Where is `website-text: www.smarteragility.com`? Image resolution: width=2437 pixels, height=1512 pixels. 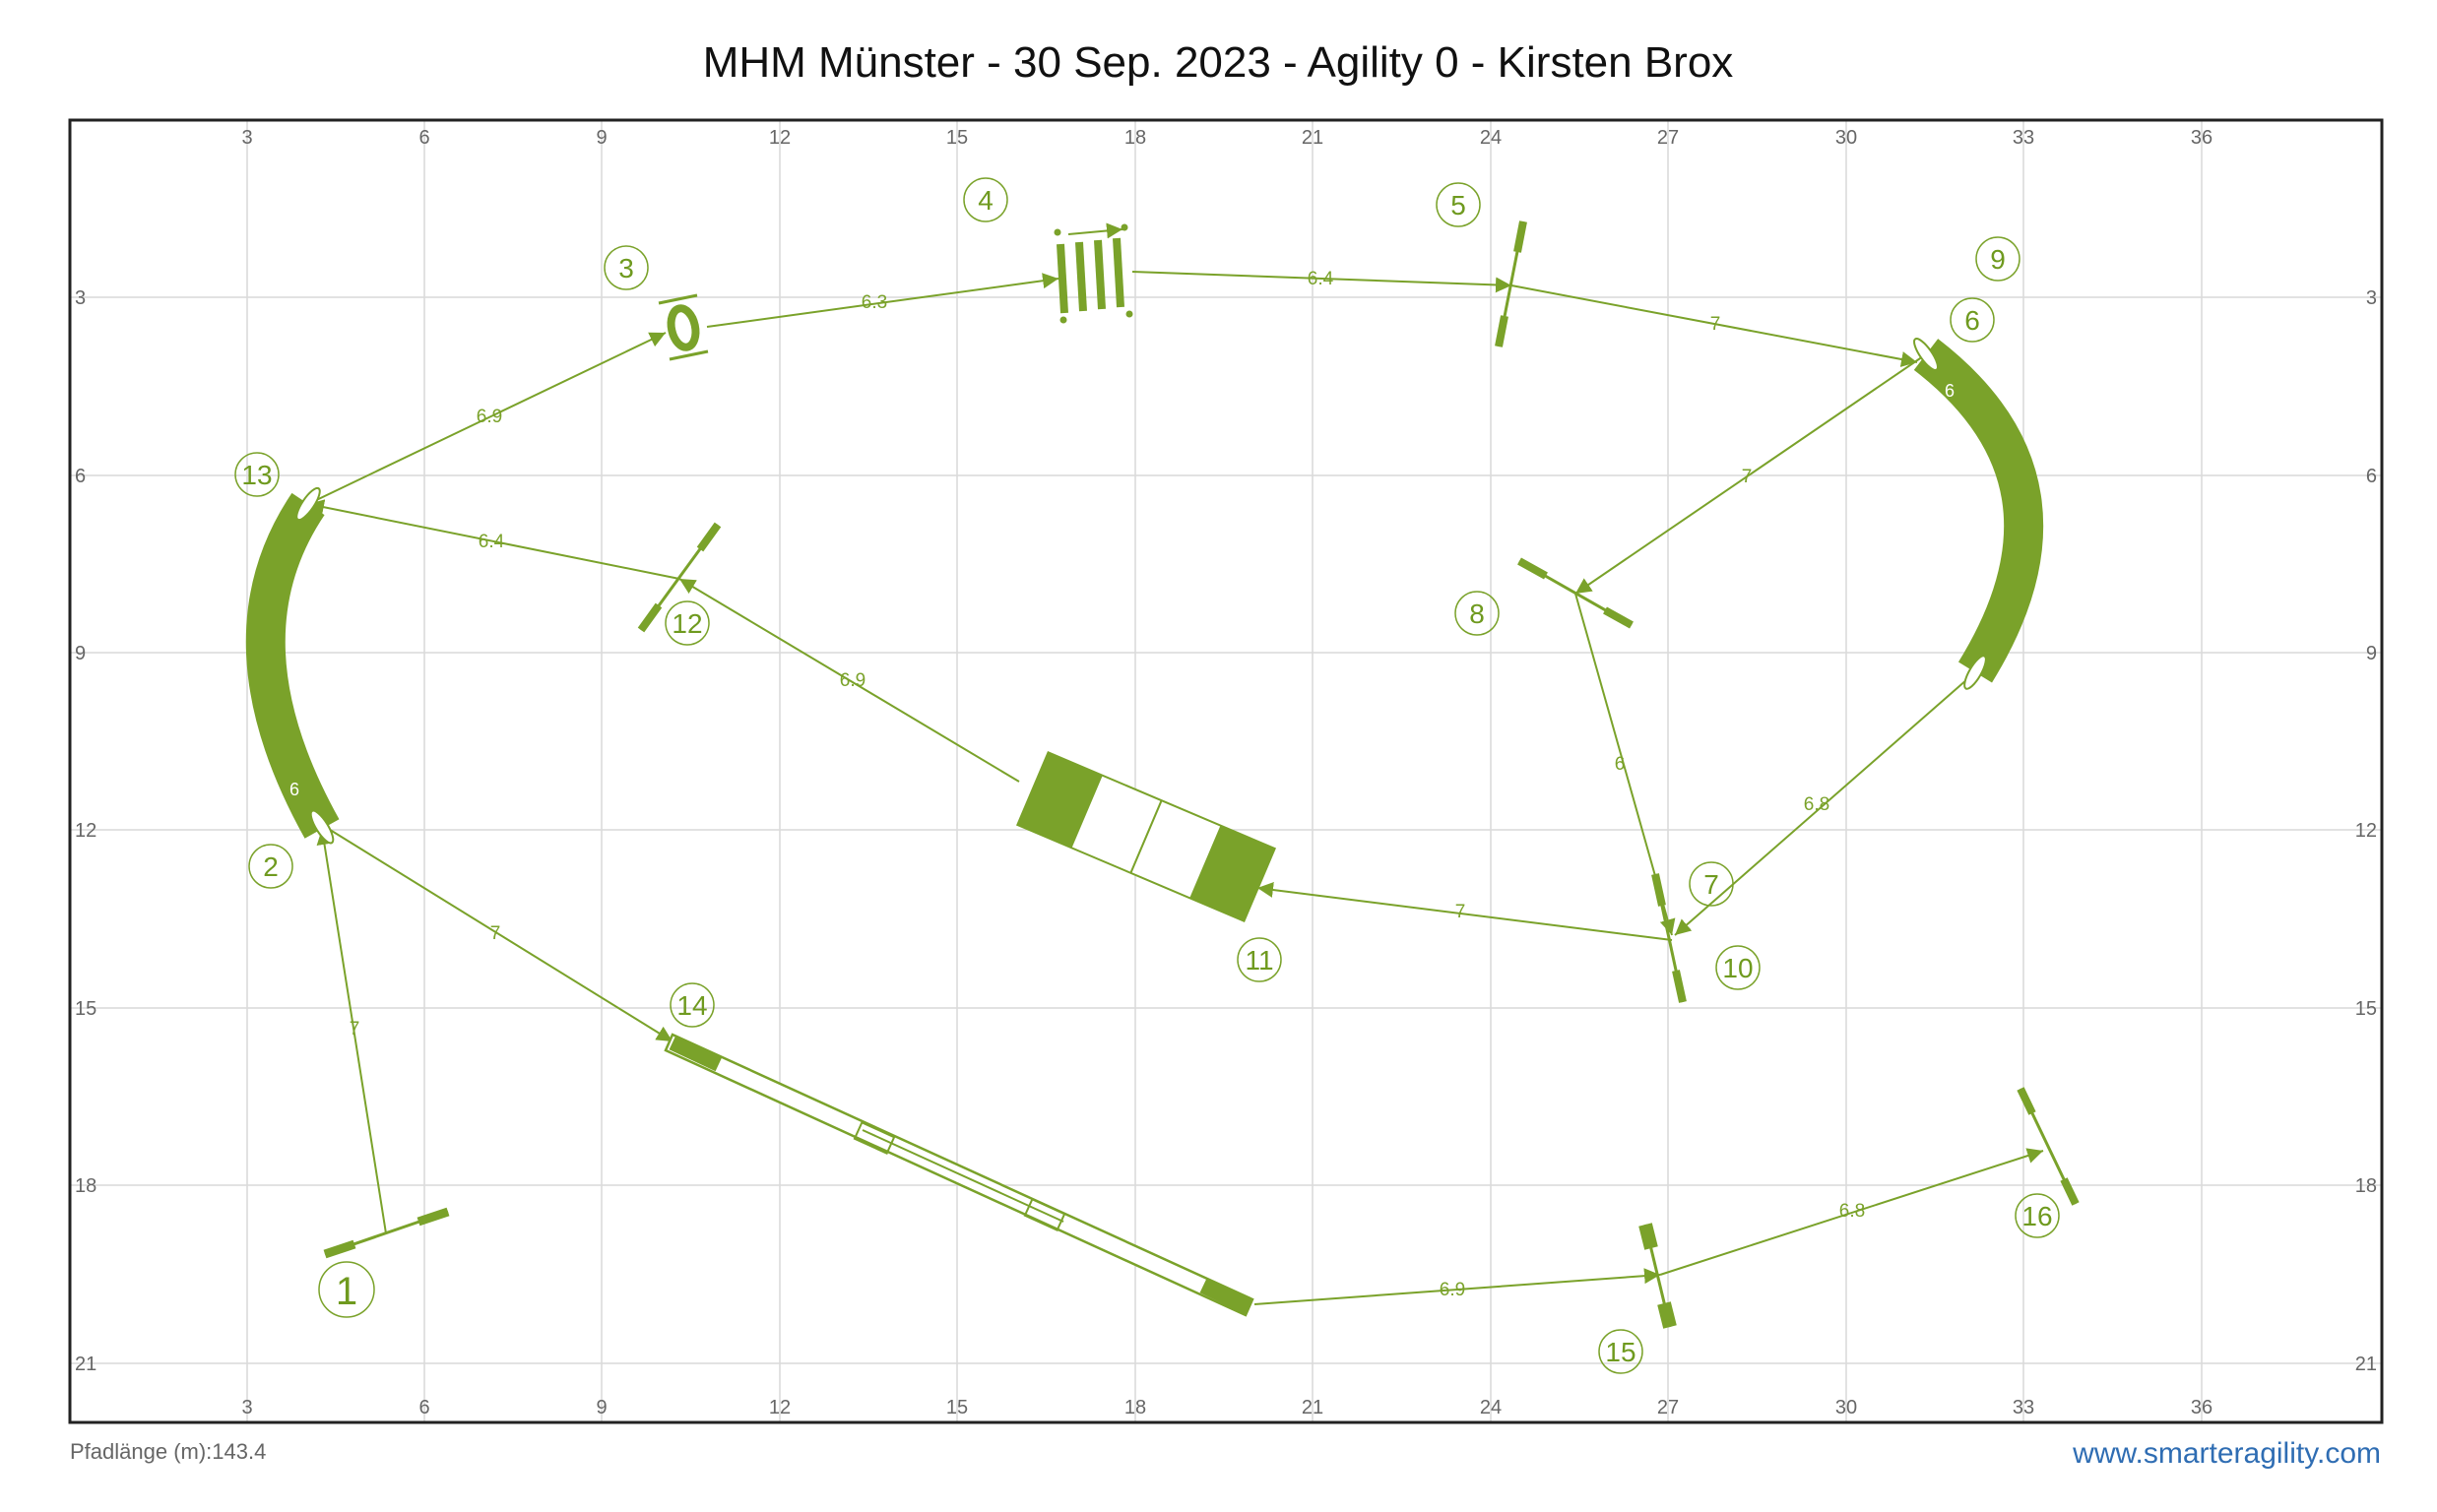
website-text: www.smarteragility.com is located at coordinates (2226, 1453).